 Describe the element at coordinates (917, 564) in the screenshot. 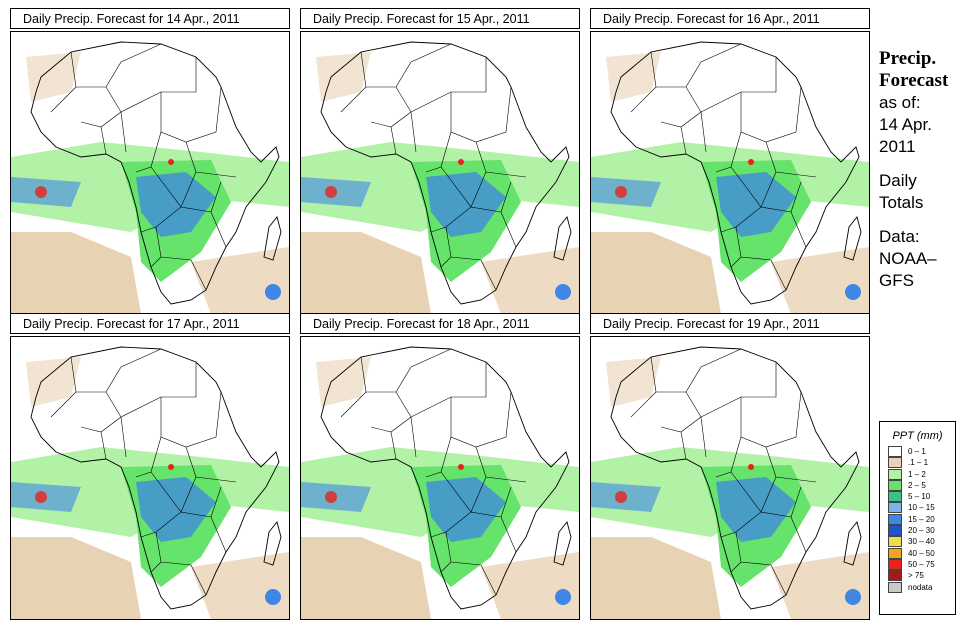

I see `legend-item: 50 – 75` at that location.